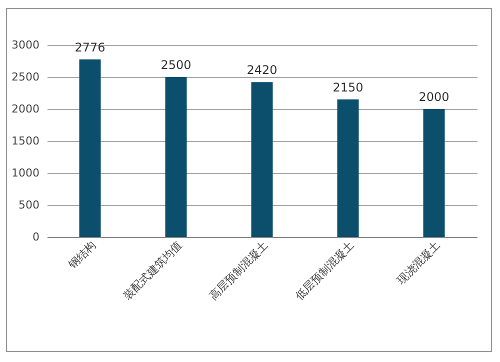  Describe the element at coordinates (262, 70) in the screenshot. I see `data-label: 2420` at that location.